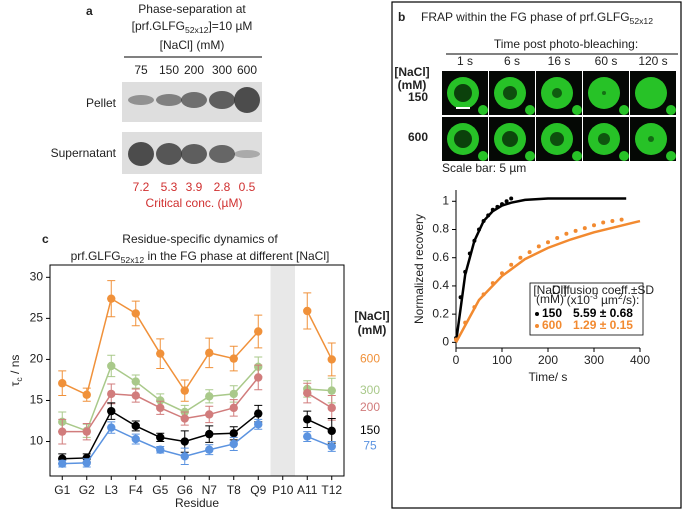 This screenshot has width=685, height=513. Describe the element at coordinates (158, 26) in the screenshot. I see `text-part: [prf.GLFG` at that location.